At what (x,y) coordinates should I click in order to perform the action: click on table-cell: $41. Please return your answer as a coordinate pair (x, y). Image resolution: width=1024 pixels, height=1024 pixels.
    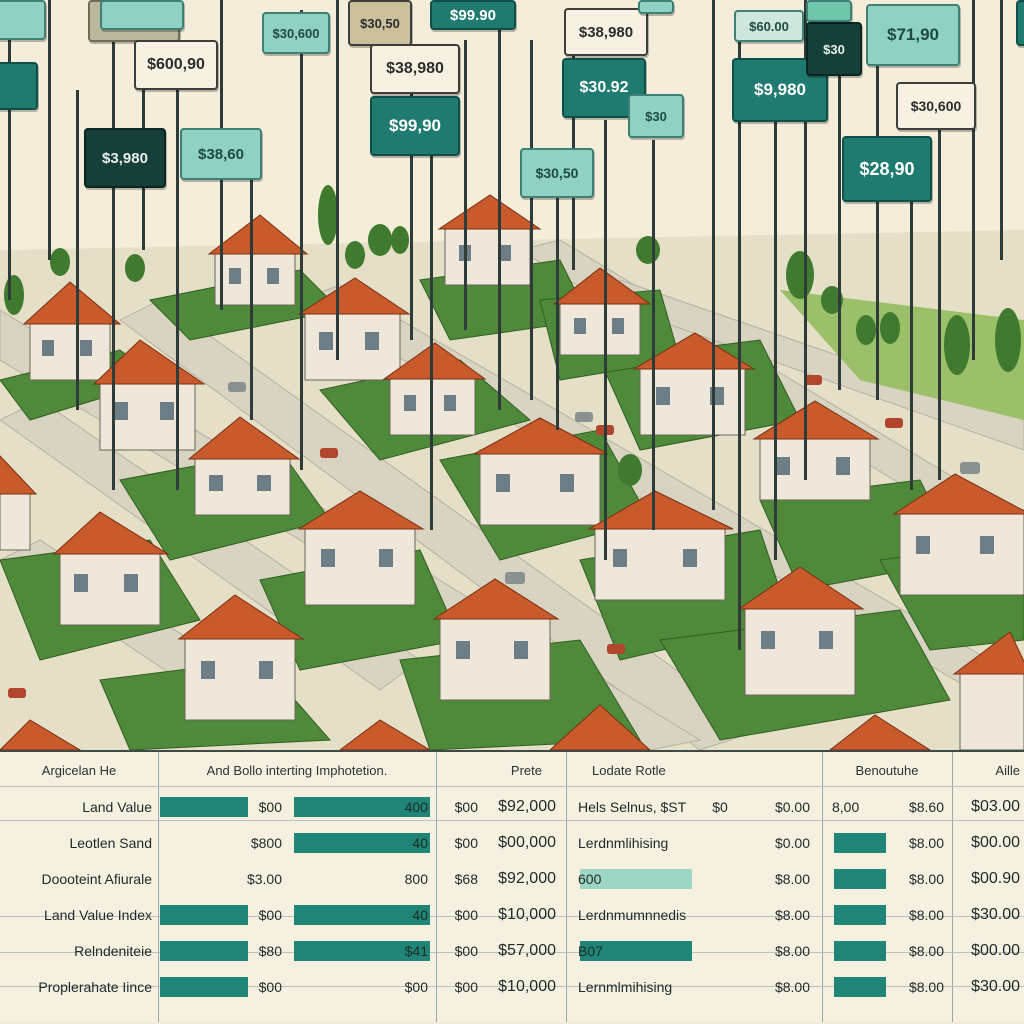
    Looking at the image, I should click on (416, 951).